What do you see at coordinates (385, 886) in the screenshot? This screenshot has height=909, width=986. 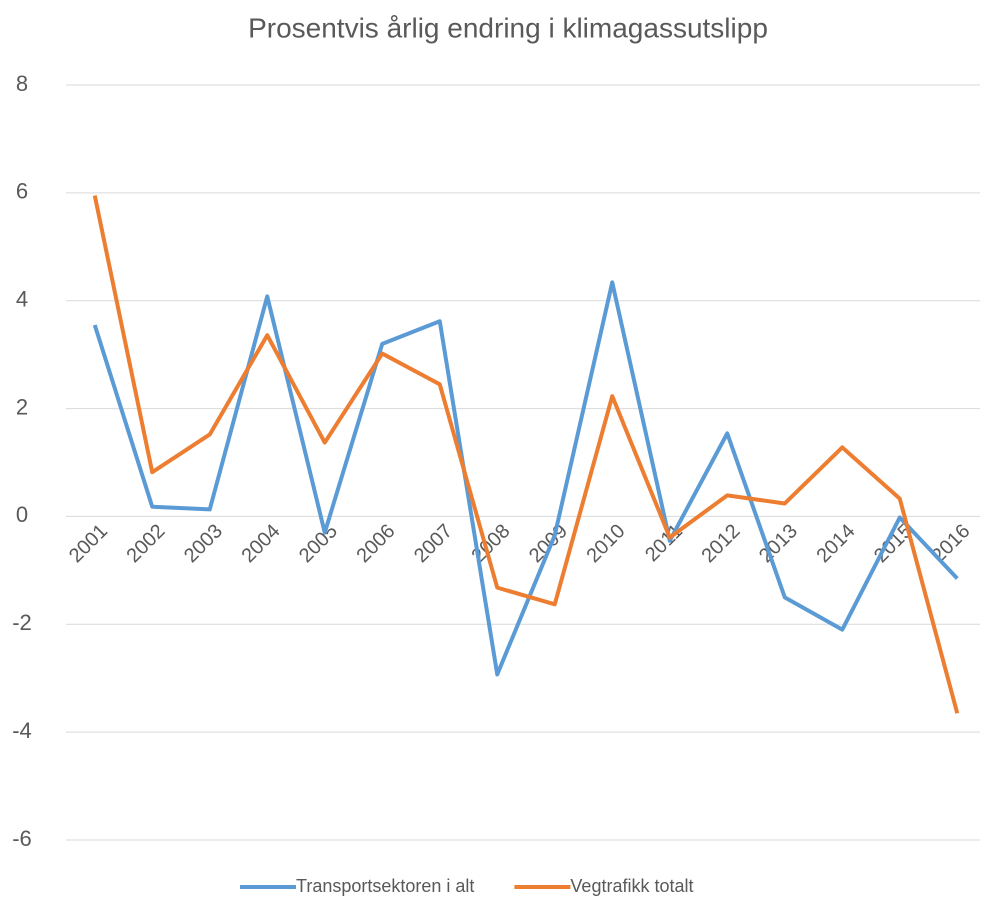 I see `legend-label: Transportsektoren i alt` at bounding box center [385, 886].